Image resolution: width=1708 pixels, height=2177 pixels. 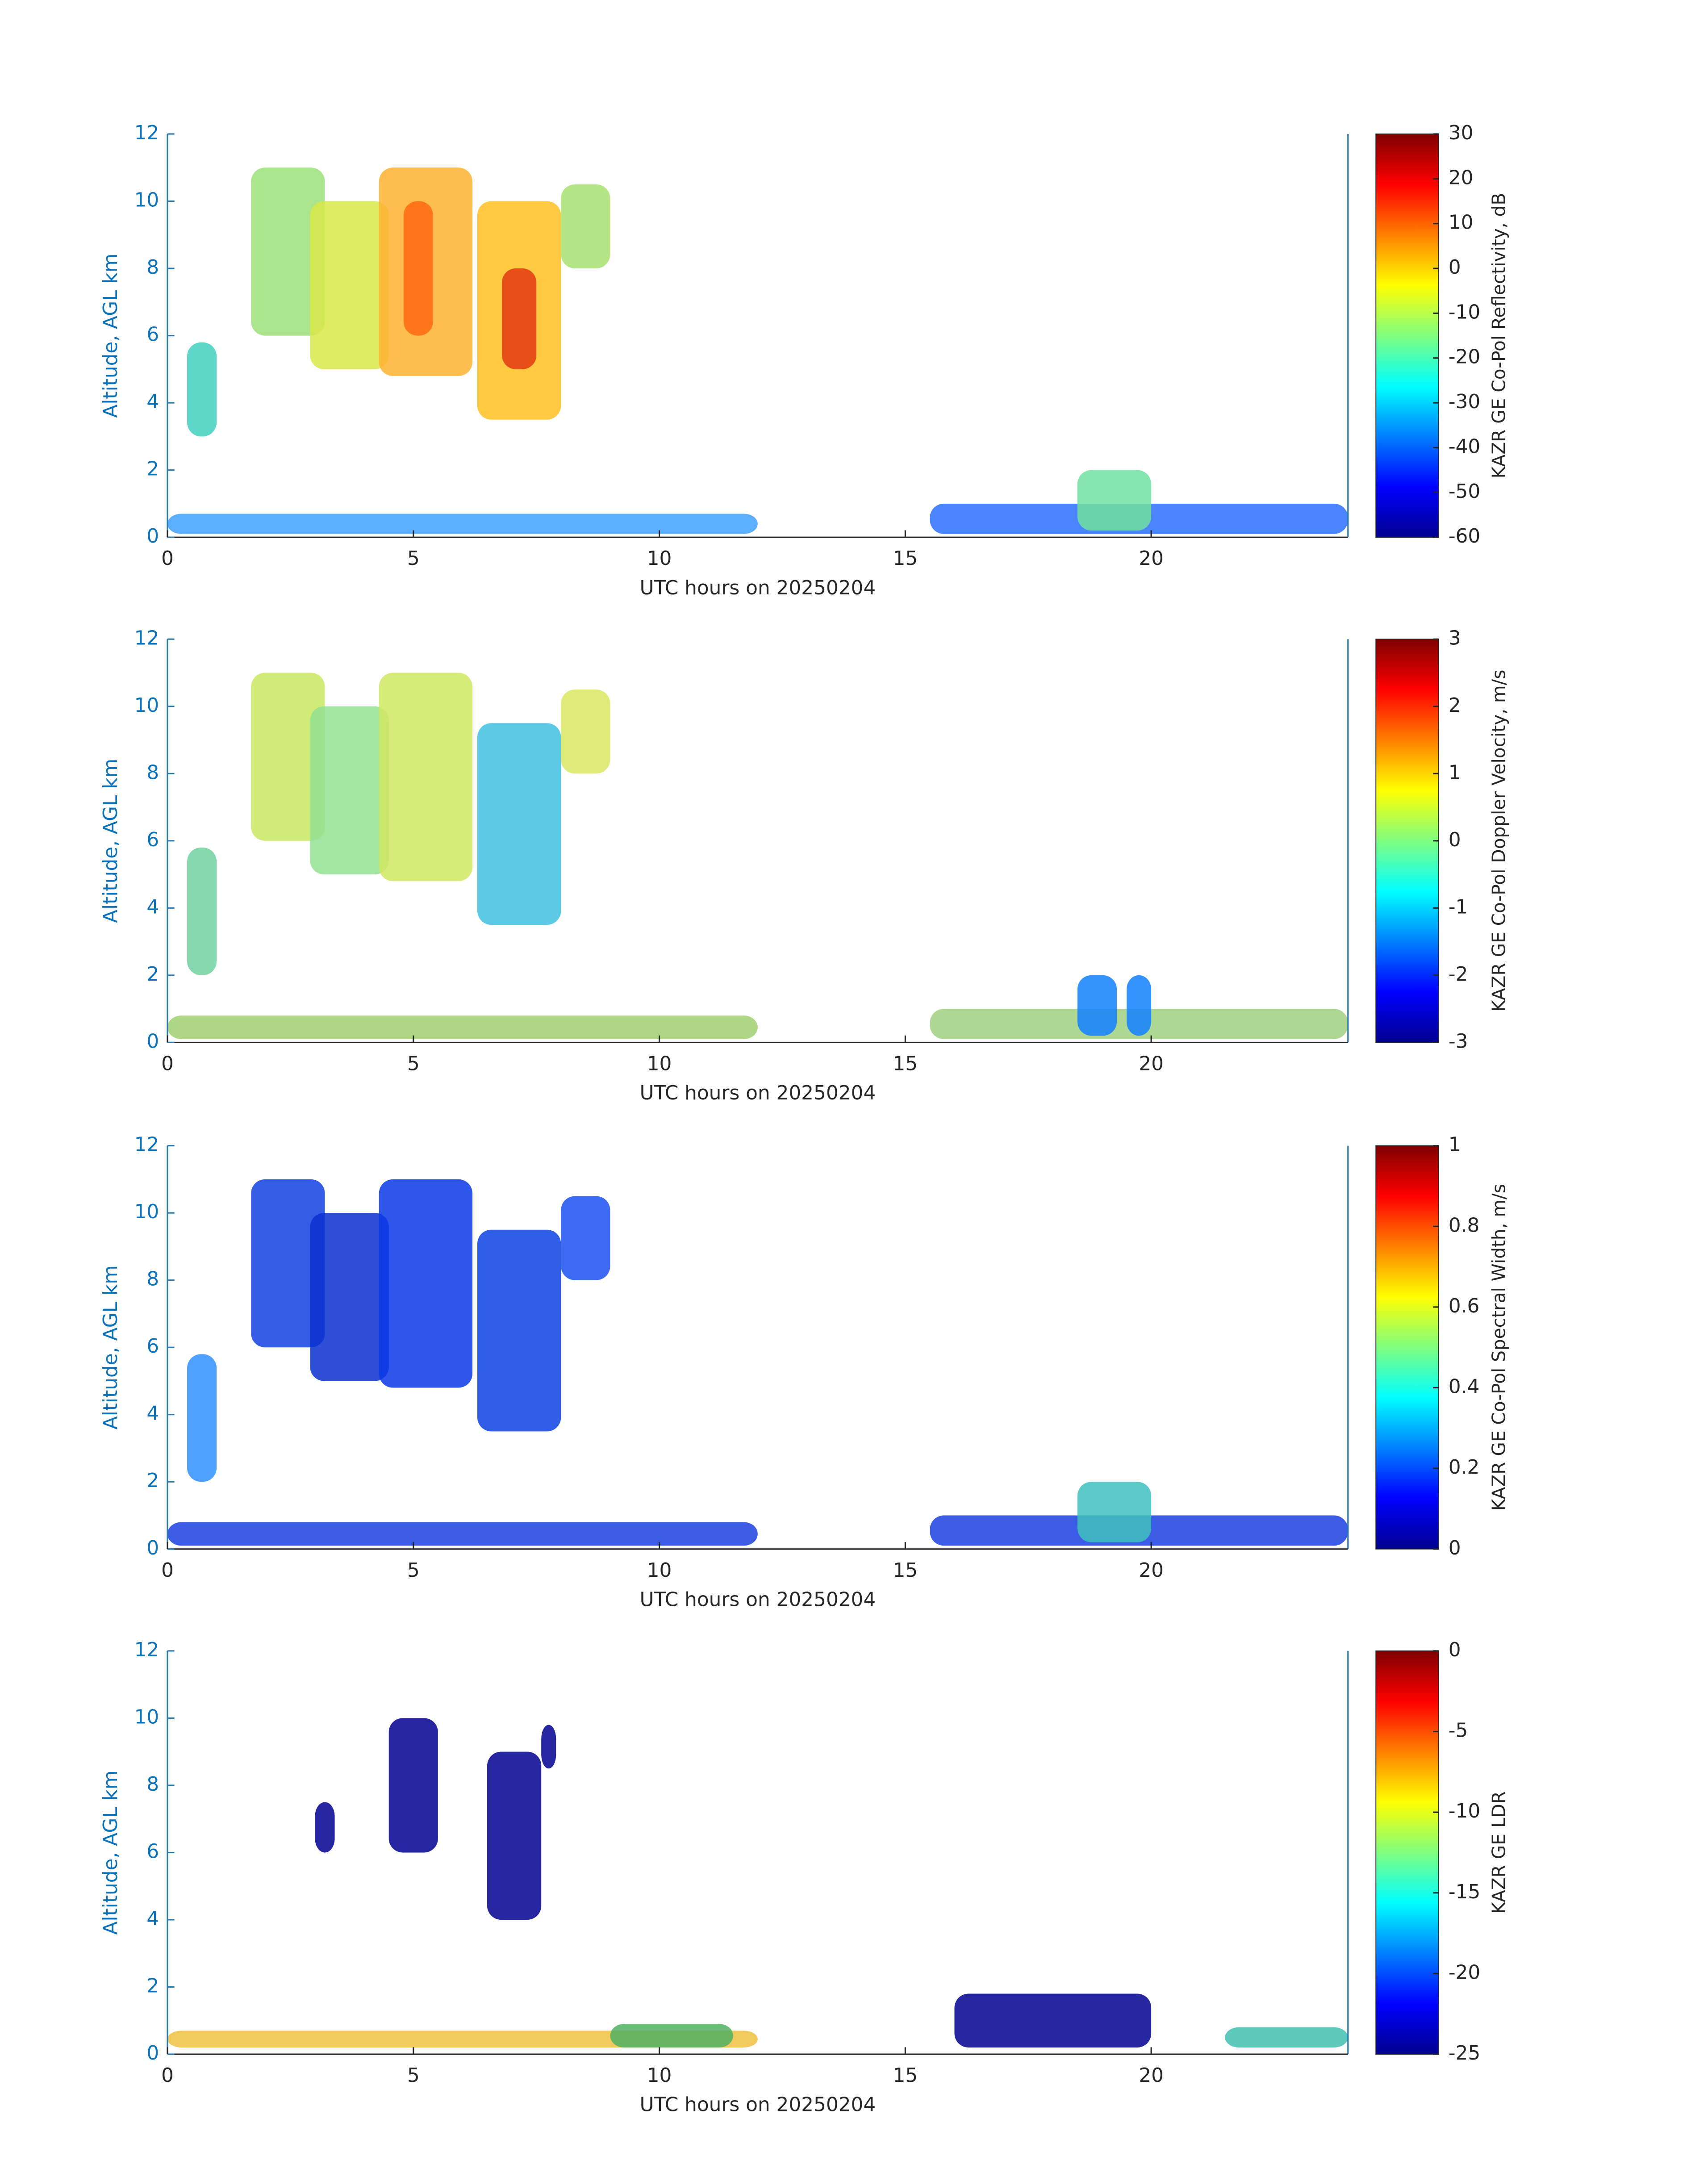 What do you see at coordinates (1464, 1467) in the screenshot?
I see `colorbar-tick-label: 0.2` at bounding box center [1464, 1467].